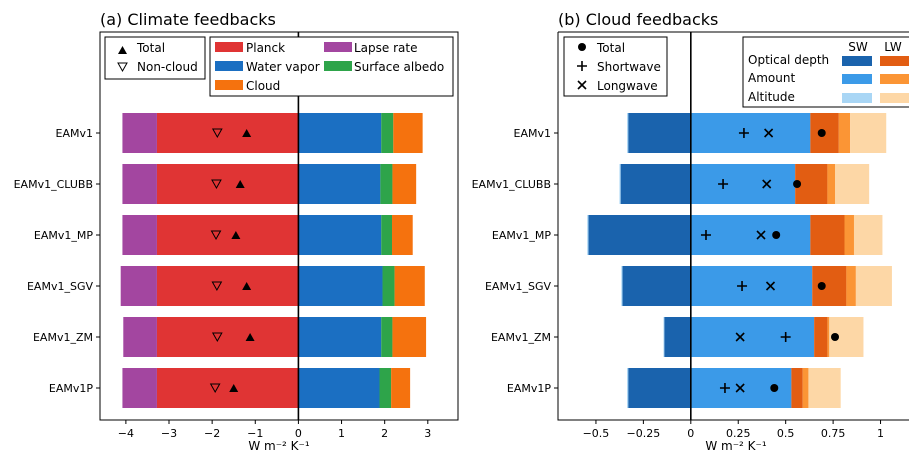  What do you see at coordinates (229, 47) in the screenshot?
I see `legend-planck-swatch` at bounding box center [229, 47].